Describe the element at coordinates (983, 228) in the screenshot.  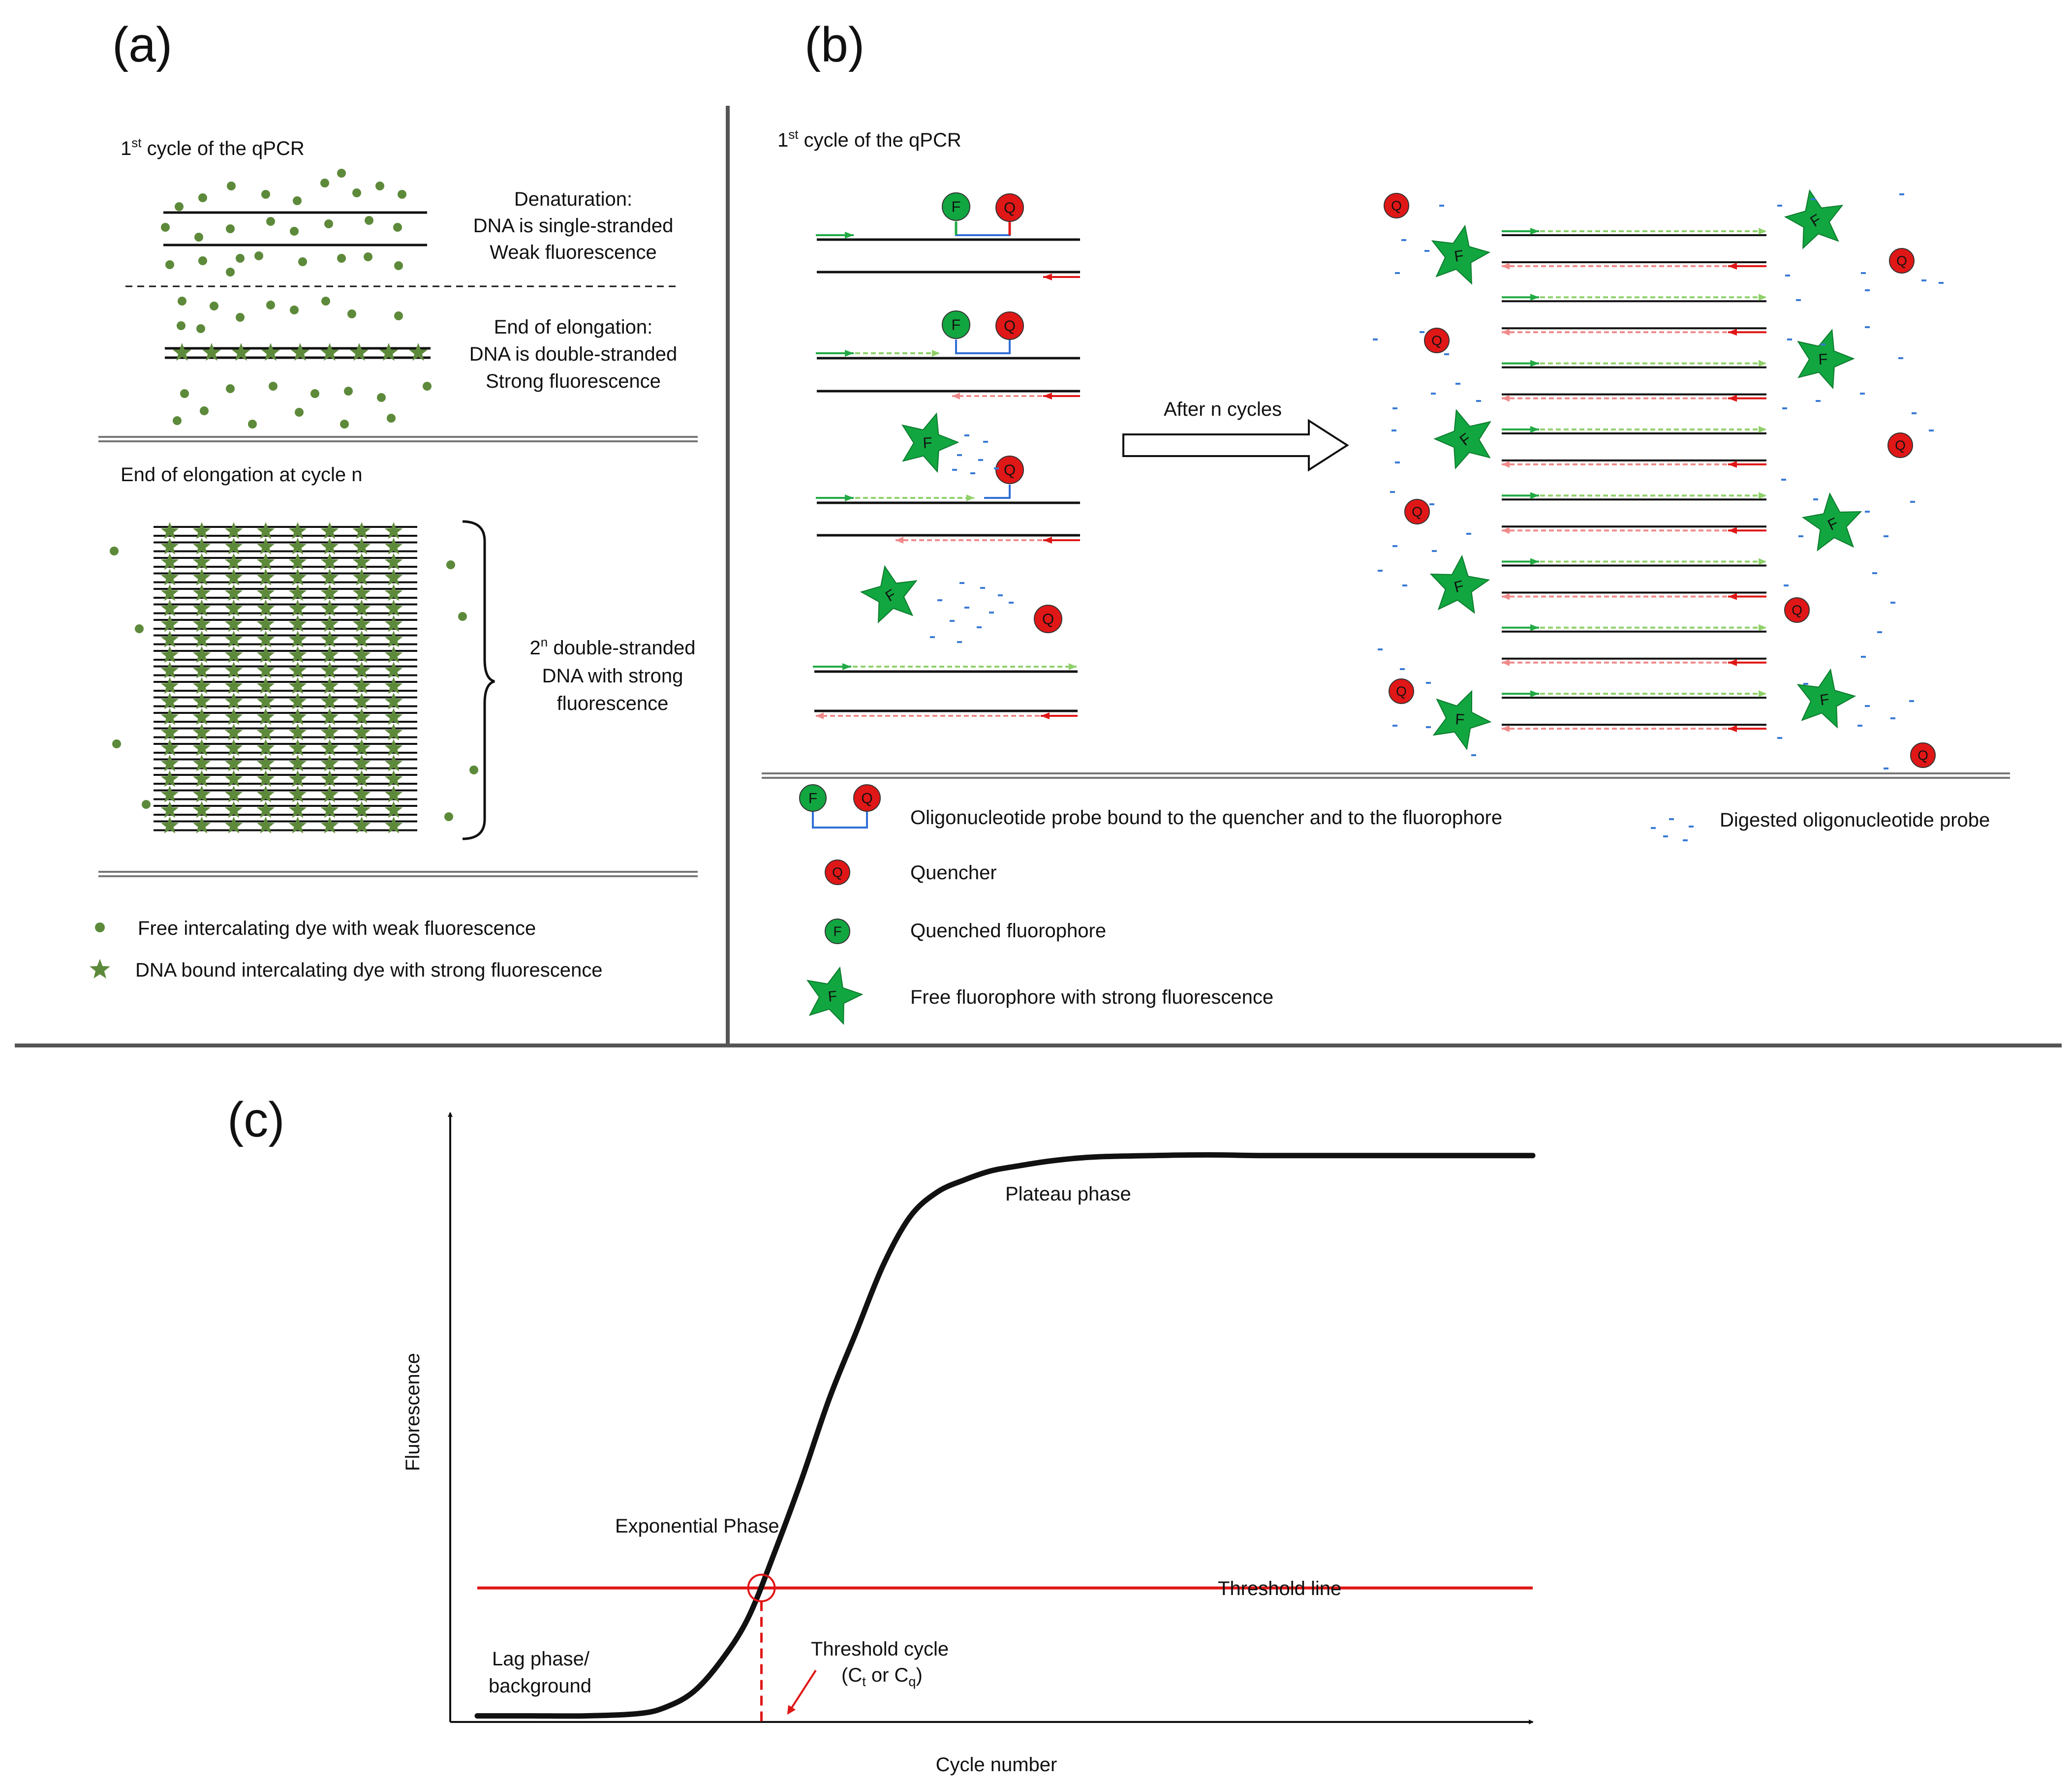
I see `probe-linker` at that location.